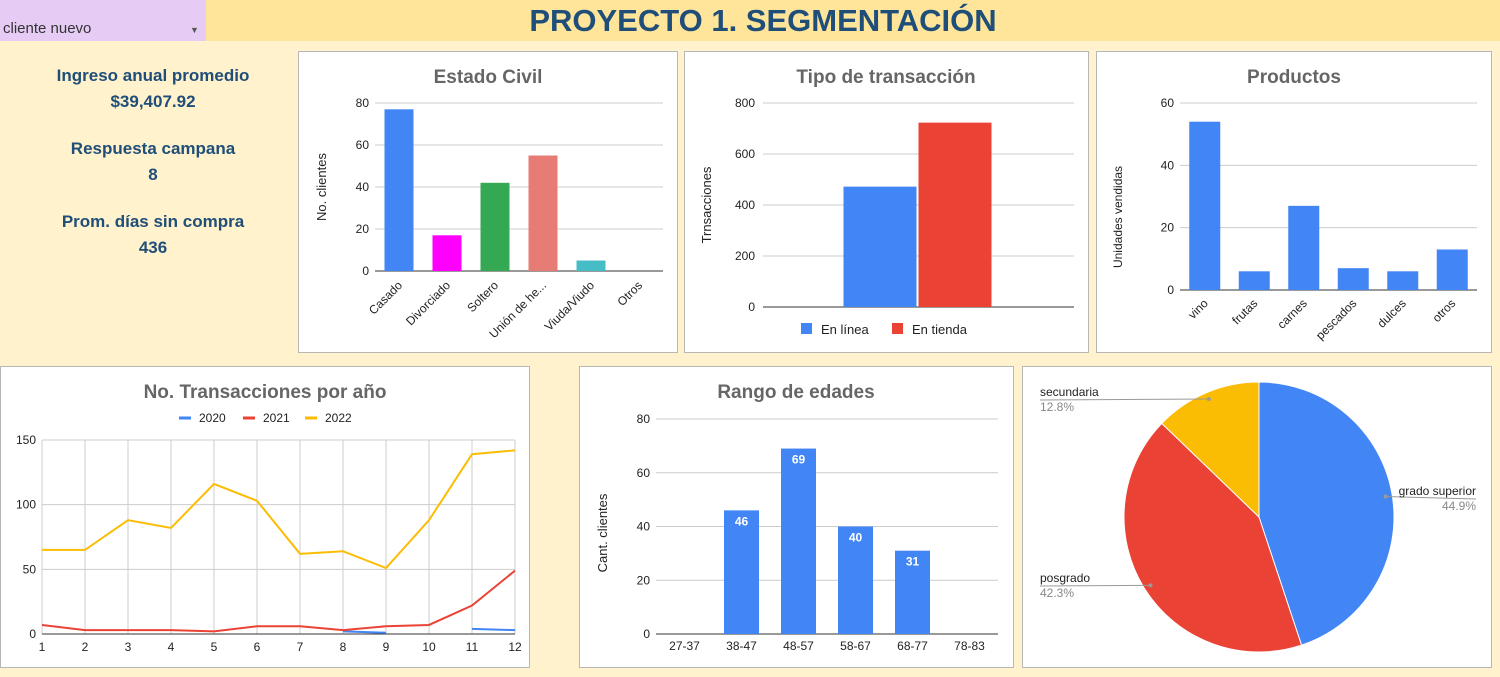 Image resolution: width=1500 pixels, height=677 pixels. I want to click on pie-label: secundaria, so click(1069, 392).